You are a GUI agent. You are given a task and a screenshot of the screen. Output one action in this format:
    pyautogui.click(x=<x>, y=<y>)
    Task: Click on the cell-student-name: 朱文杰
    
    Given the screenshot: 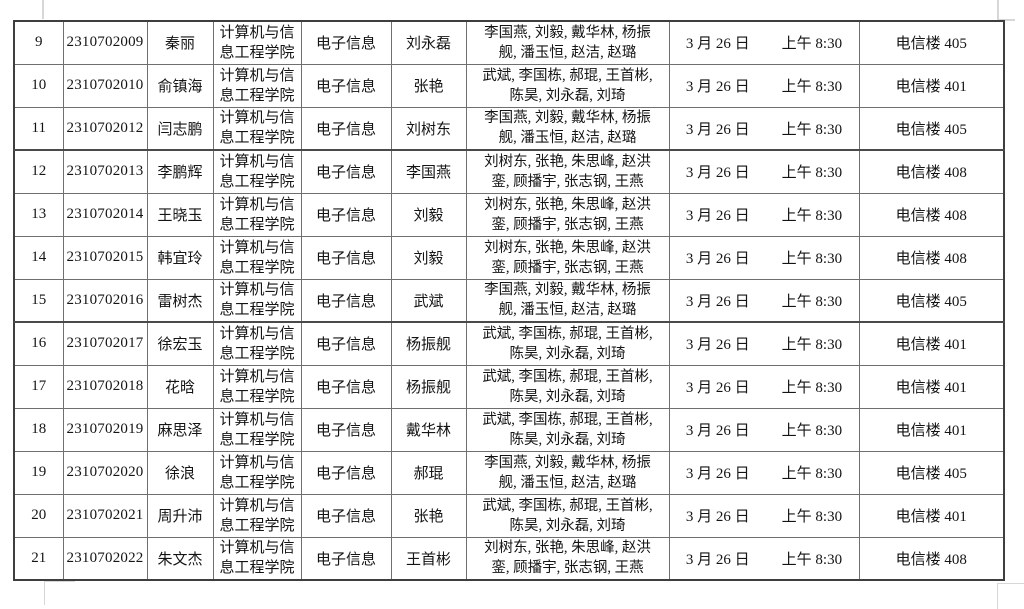 What is the action you would take?
    pyautogui.click(x=180, y=558)
    